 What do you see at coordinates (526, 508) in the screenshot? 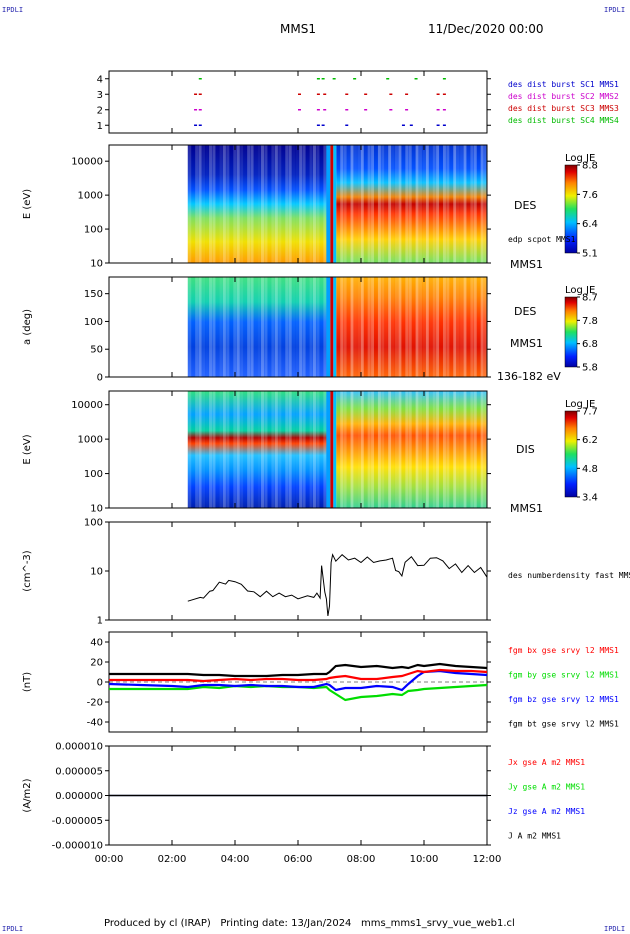
I see `panel-side-label: MMS1` at bounding box center [526, 508].